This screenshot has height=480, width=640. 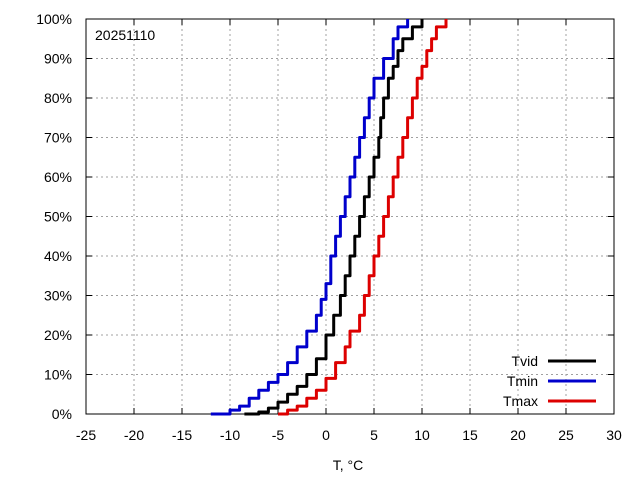 What do you see at coordinates (614, 435) in the screenshot?
I see `x-tick-label: 30` at bounding box center [614, 435].